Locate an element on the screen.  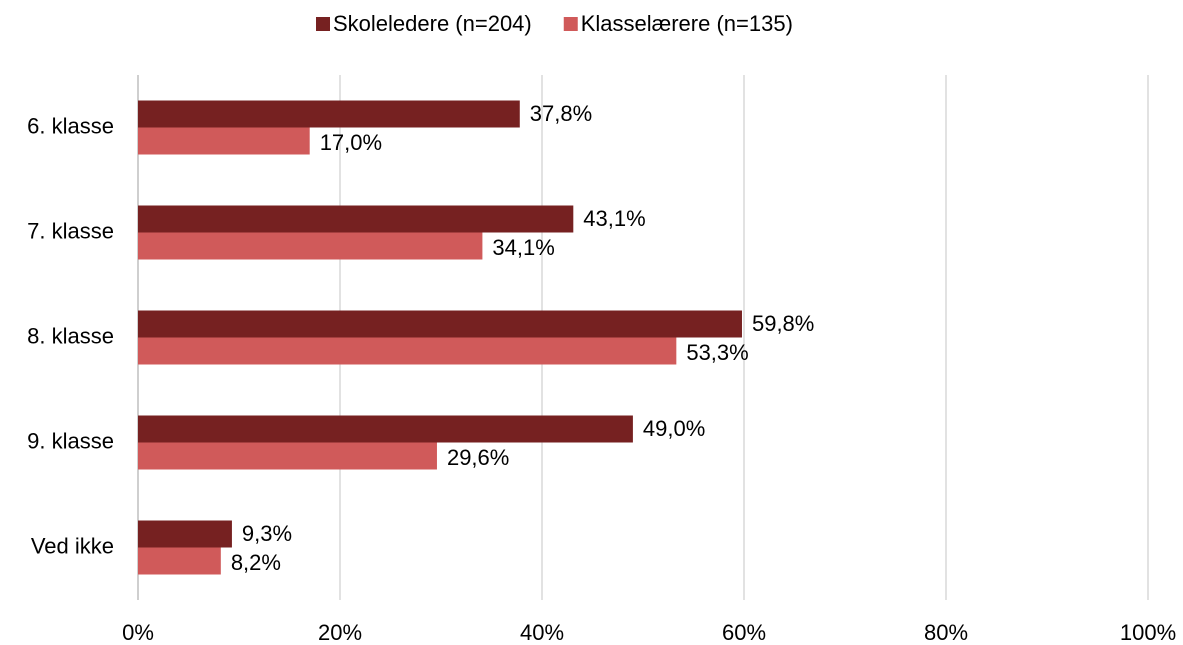
data-label: 29,6% is located at coordinates (478, 457).